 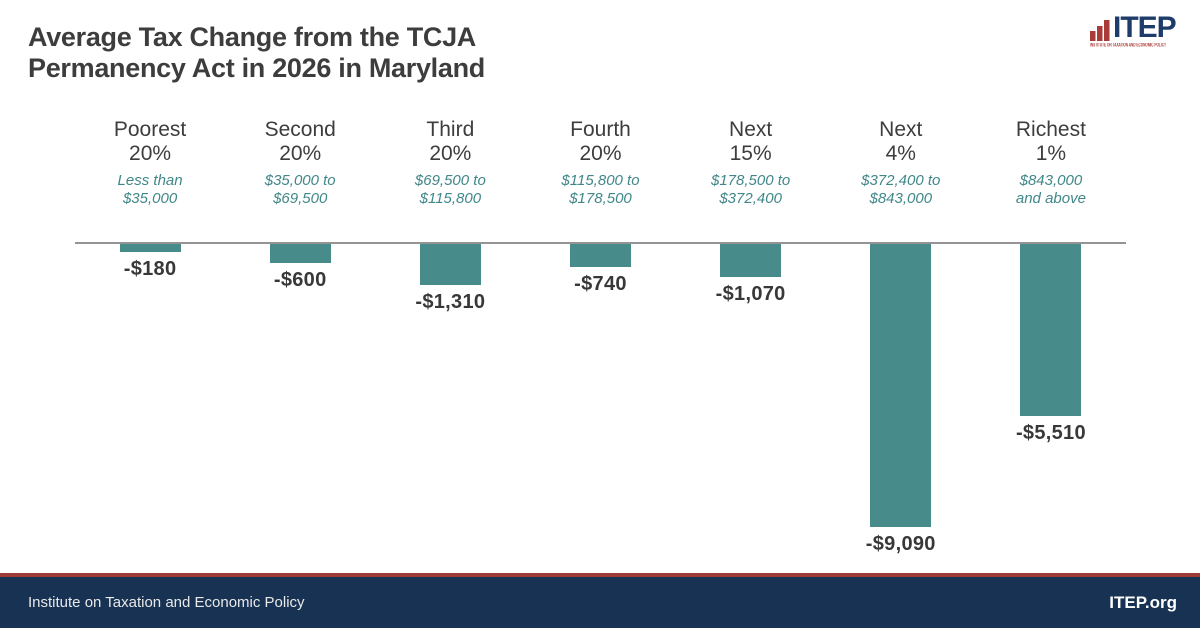 What do you see at coordinates (150, 141) in the screenshot?
I see `category-label: Poorest 20%` at bounding box center [150, 141].